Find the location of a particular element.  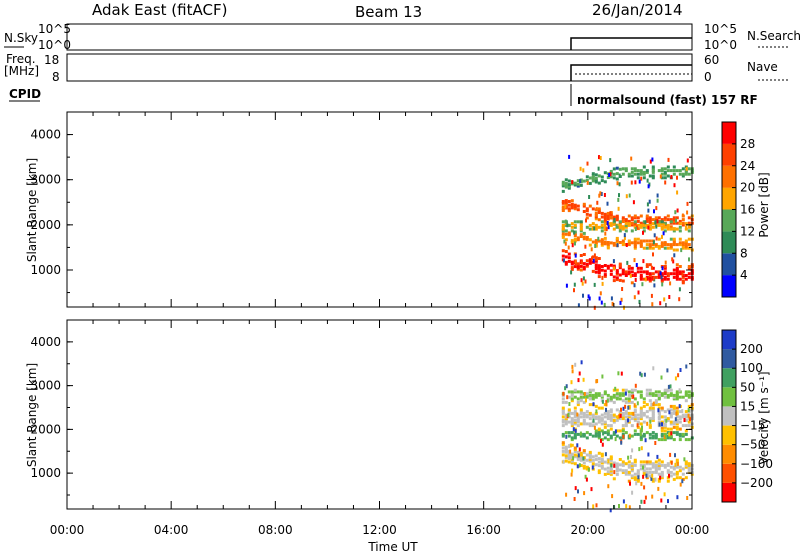

nsky-panel: N.Sky 10^5 10^0 10^5 10^0 N.Search is located at coordinates (402, 37).